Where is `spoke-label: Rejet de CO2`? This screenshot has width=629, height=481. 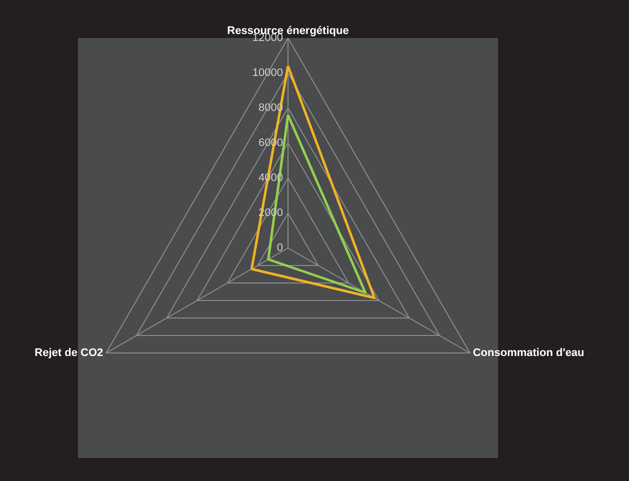 spoke-label: Rejet de CO2 is located at coordinates (69, 353).